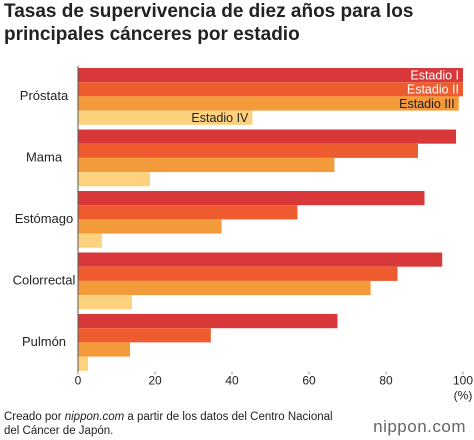  Describe the element at coordinates (434, 75) in the screenshot. I see `legend-label: Estadio I` at that location.